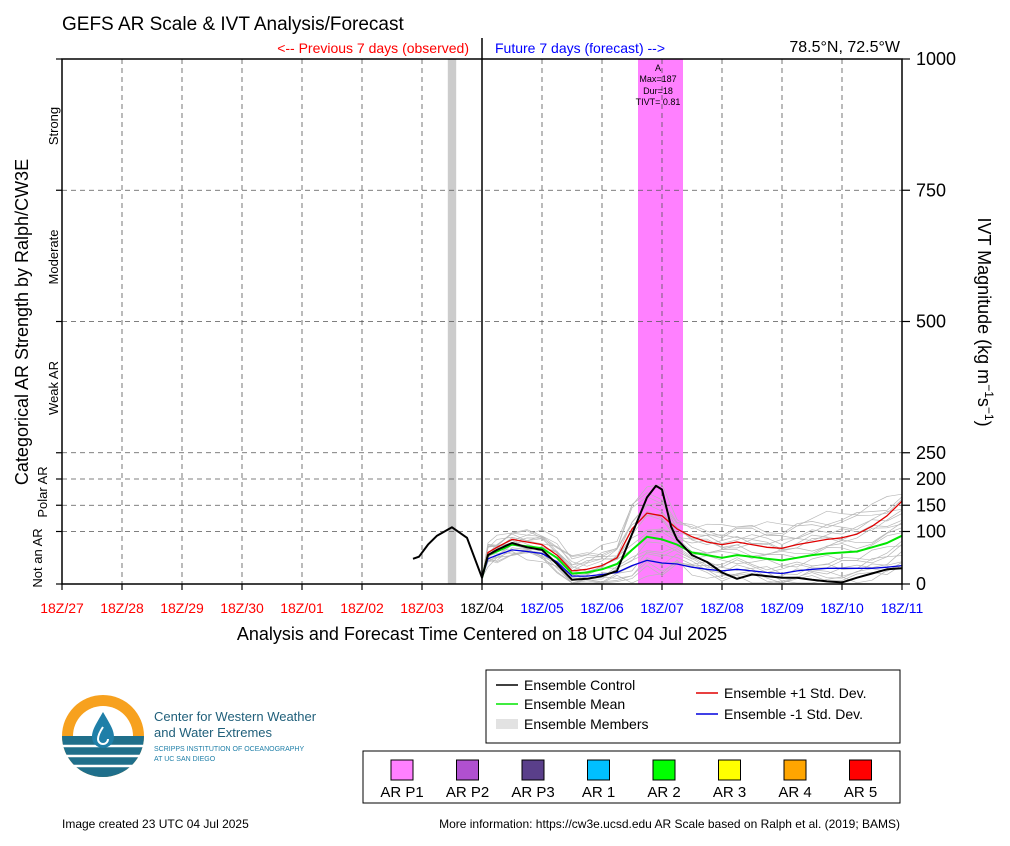  What do you see at coordinates (532, 792) in the screenshot?
I see `legend-label-ar-p3: AR P3` at bounding box center [532, 792].